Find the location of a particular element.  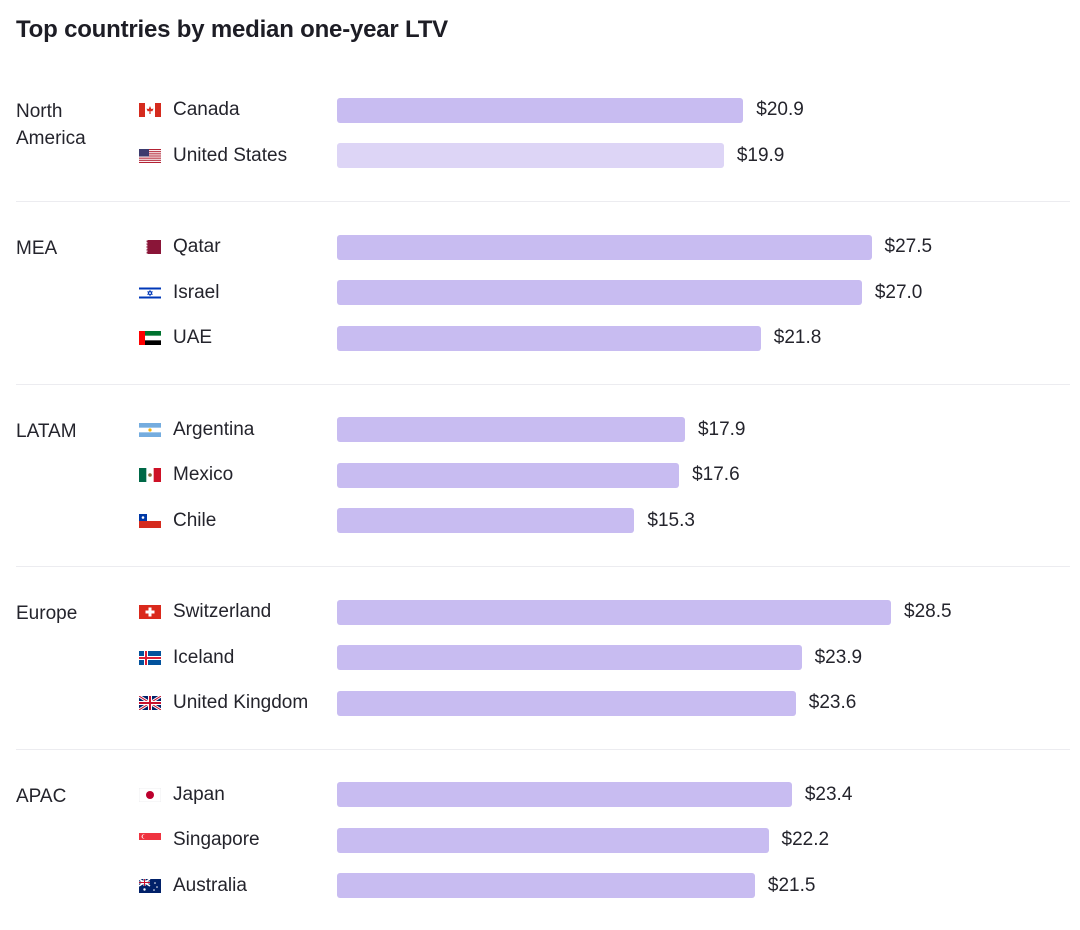

country-label: UAE is located at coordinates (193, 337).